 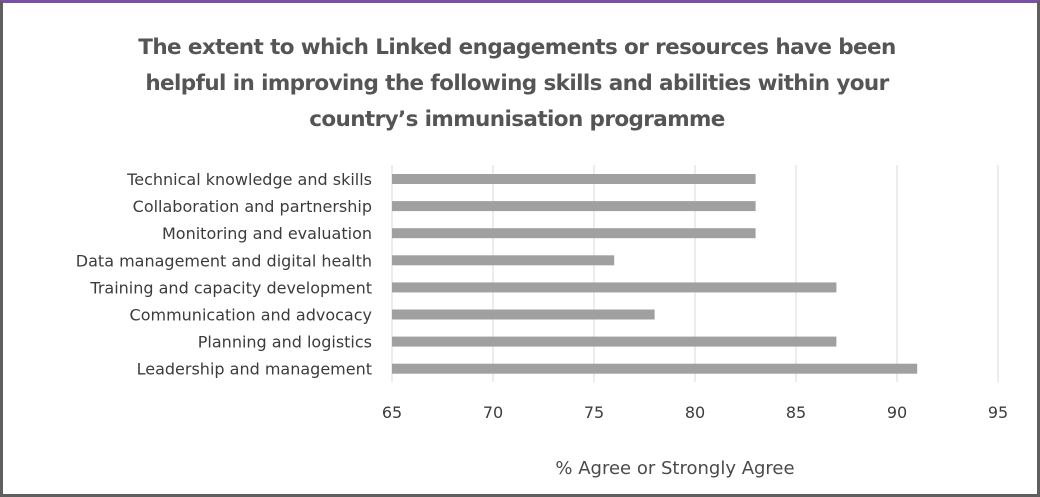 I want to click on x-tick-label: 70, so click(x=493, y=412).